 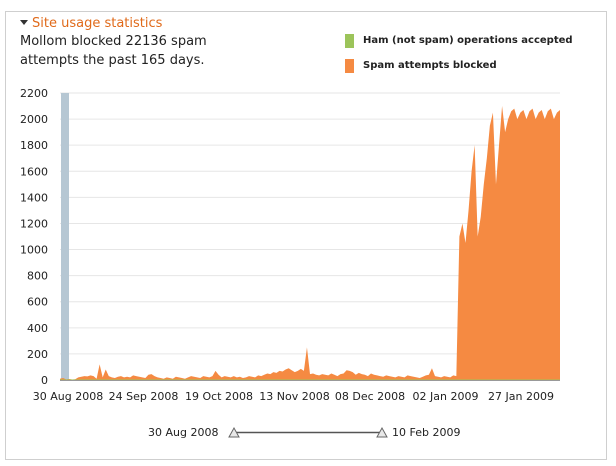 What do you see at coordinates (430, 65) in the screenshot?
I see `spam-legend-label: Spam attempts blocked` at bounding box center [430, 65].